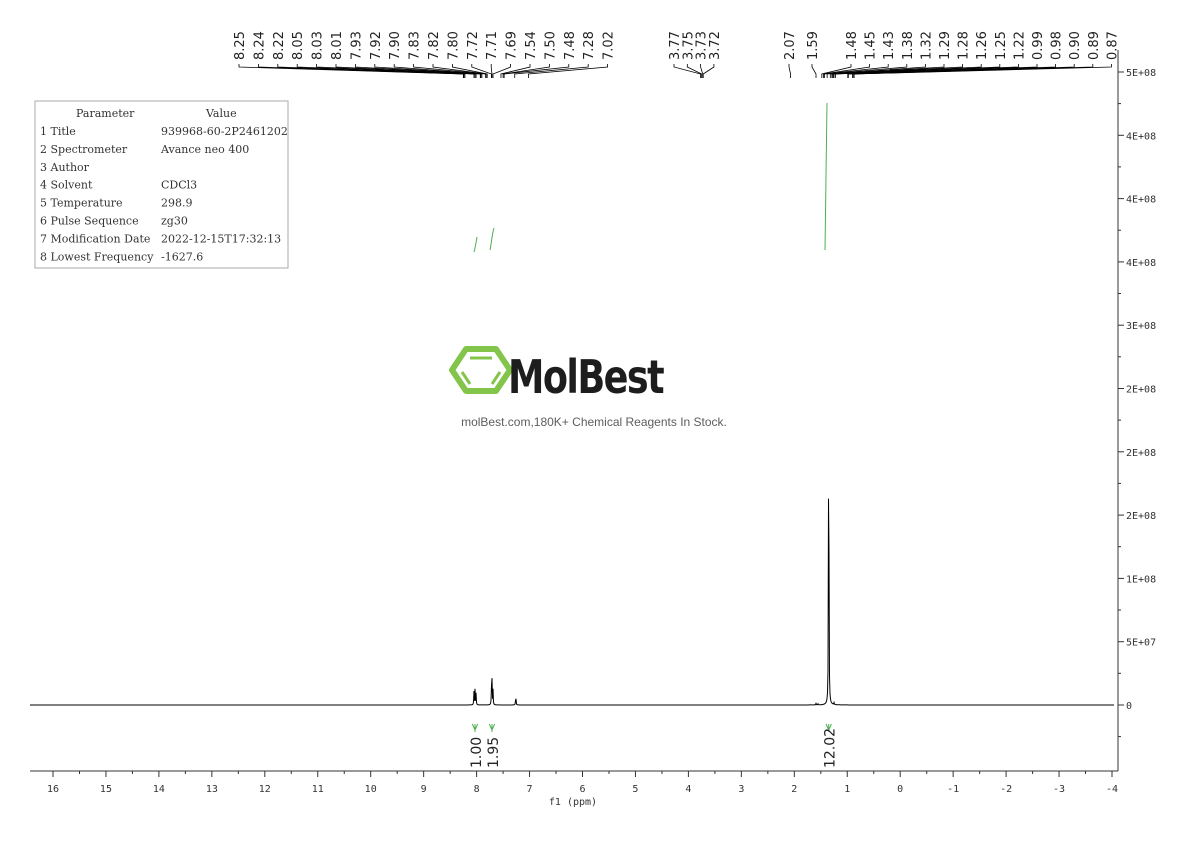  What do you see at coordinates (492, 727) in the screenshot?
I see `integral-marker` at bounding box center [492, 727].